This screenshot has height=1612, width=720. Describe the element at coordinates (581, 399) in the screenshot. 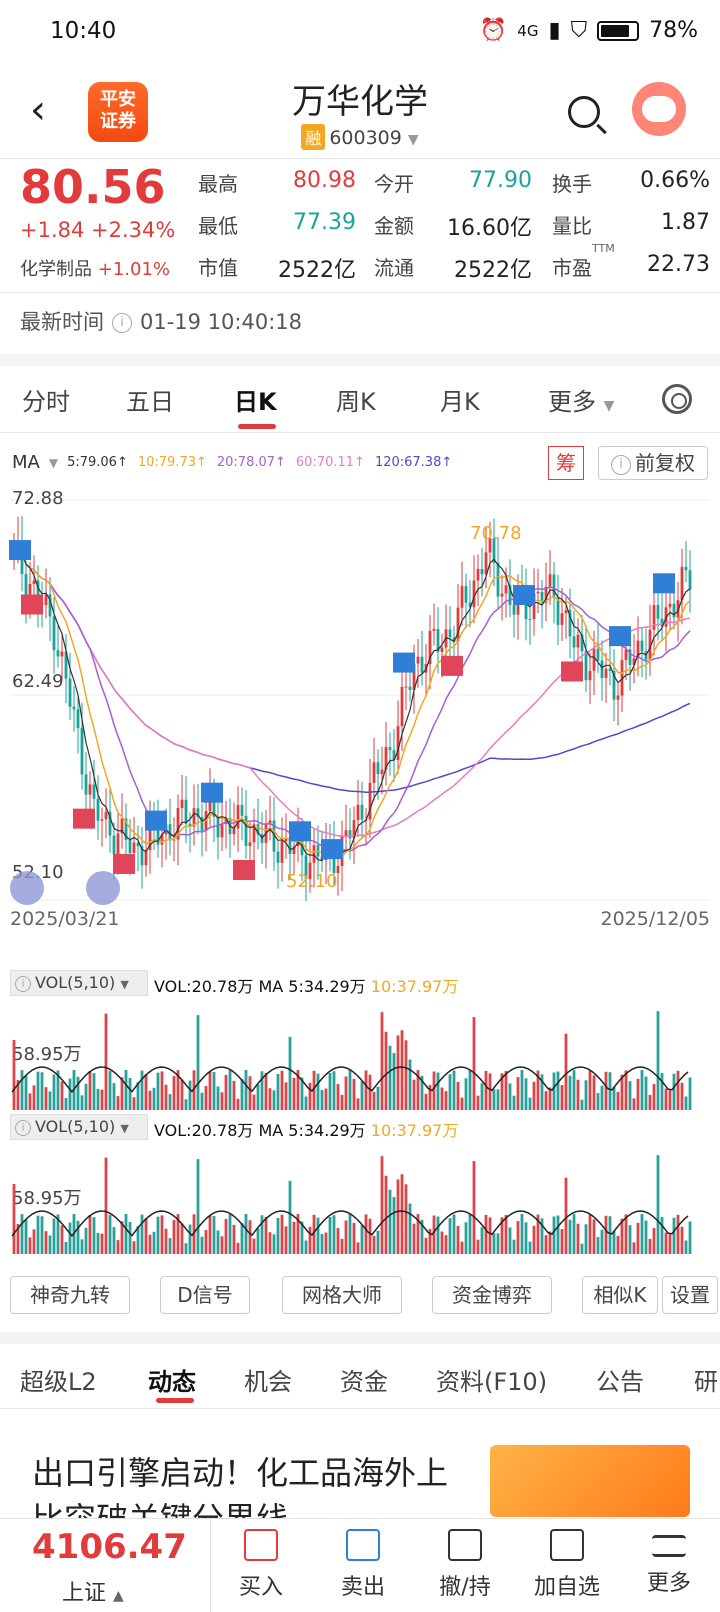

I see `tab-more: 更多 ▼` at that location.